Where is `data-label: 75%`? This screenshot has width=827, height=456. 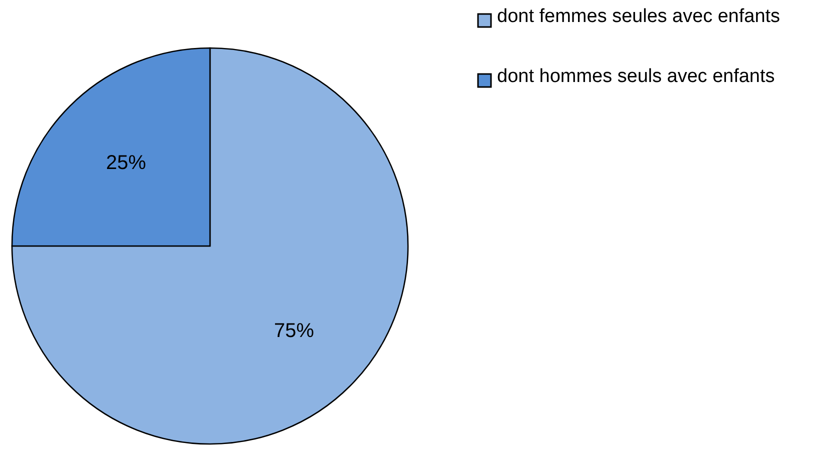 data-label: 75% is located at coordinates (294, 331).